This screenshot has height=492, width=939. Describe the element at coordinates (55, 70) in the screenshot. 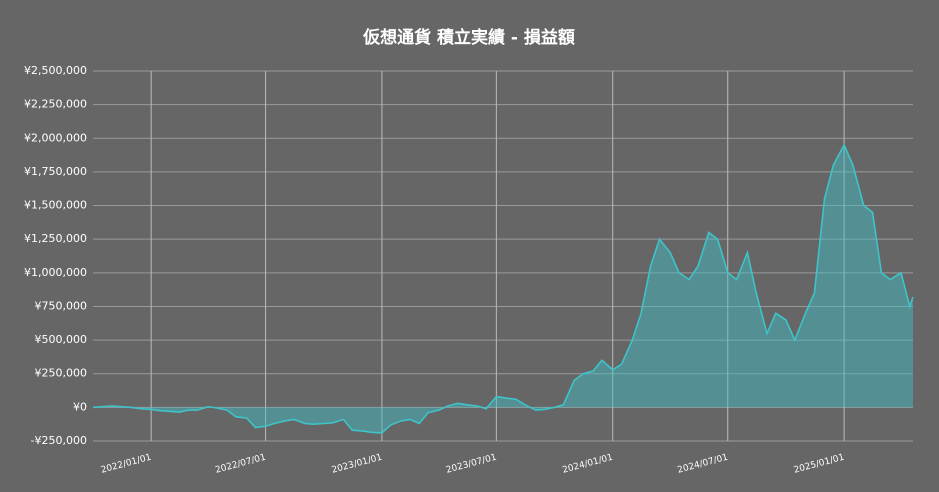

I see `y-tick-label: ¥2,500,000` at that location.